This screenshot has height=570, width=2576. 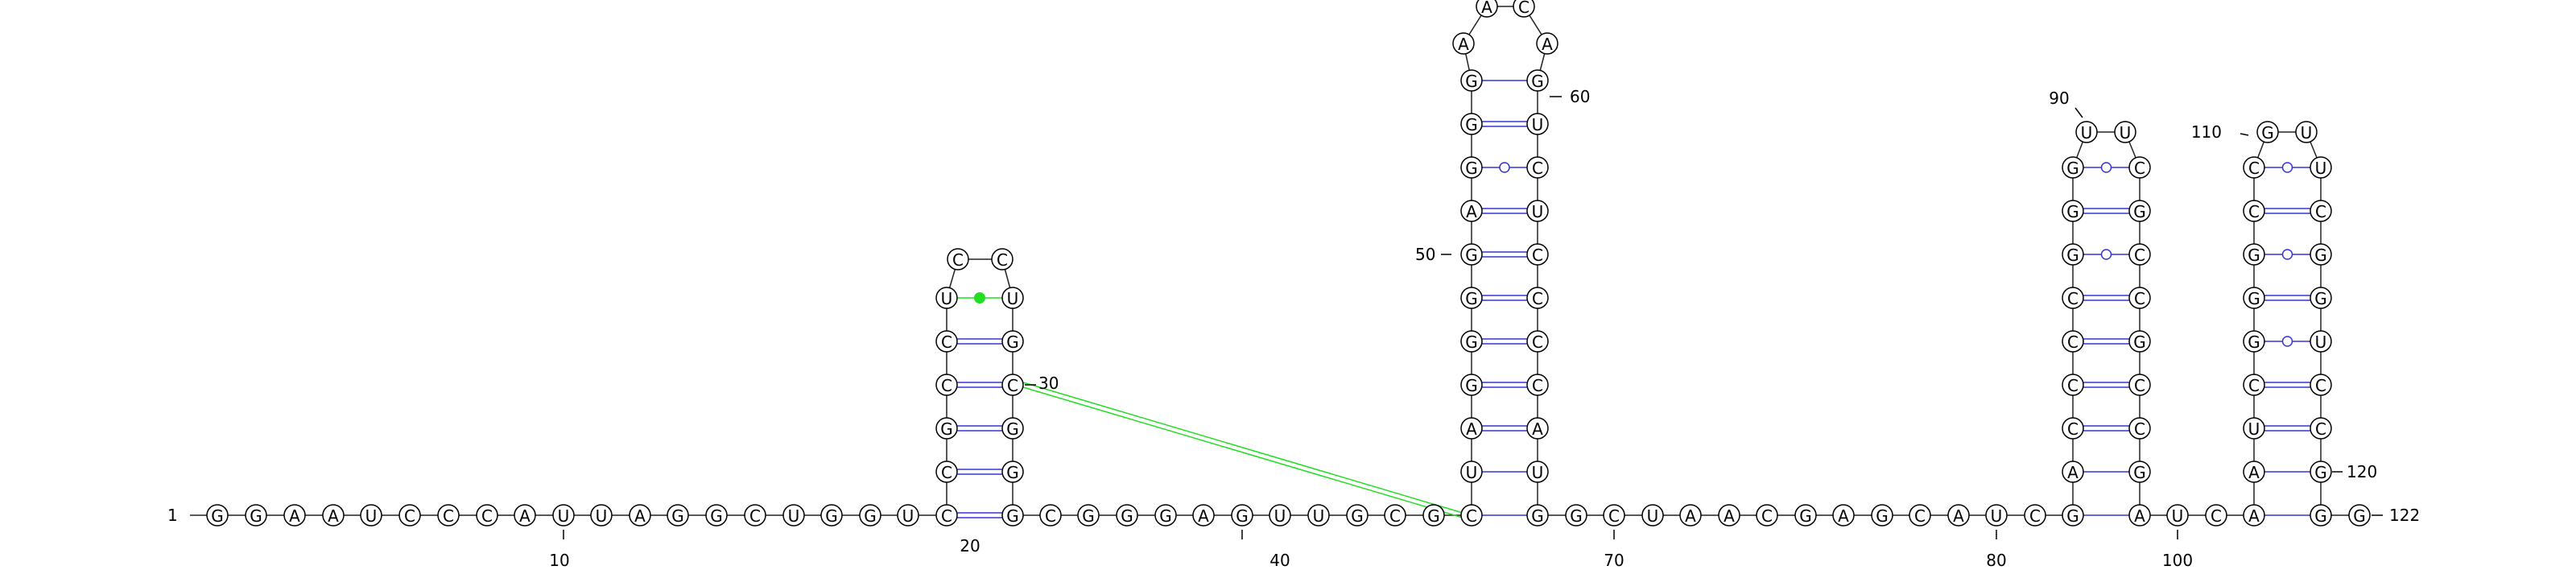 I want to click on nucleotide-number-label: 70, so click(x=1614, y=560).